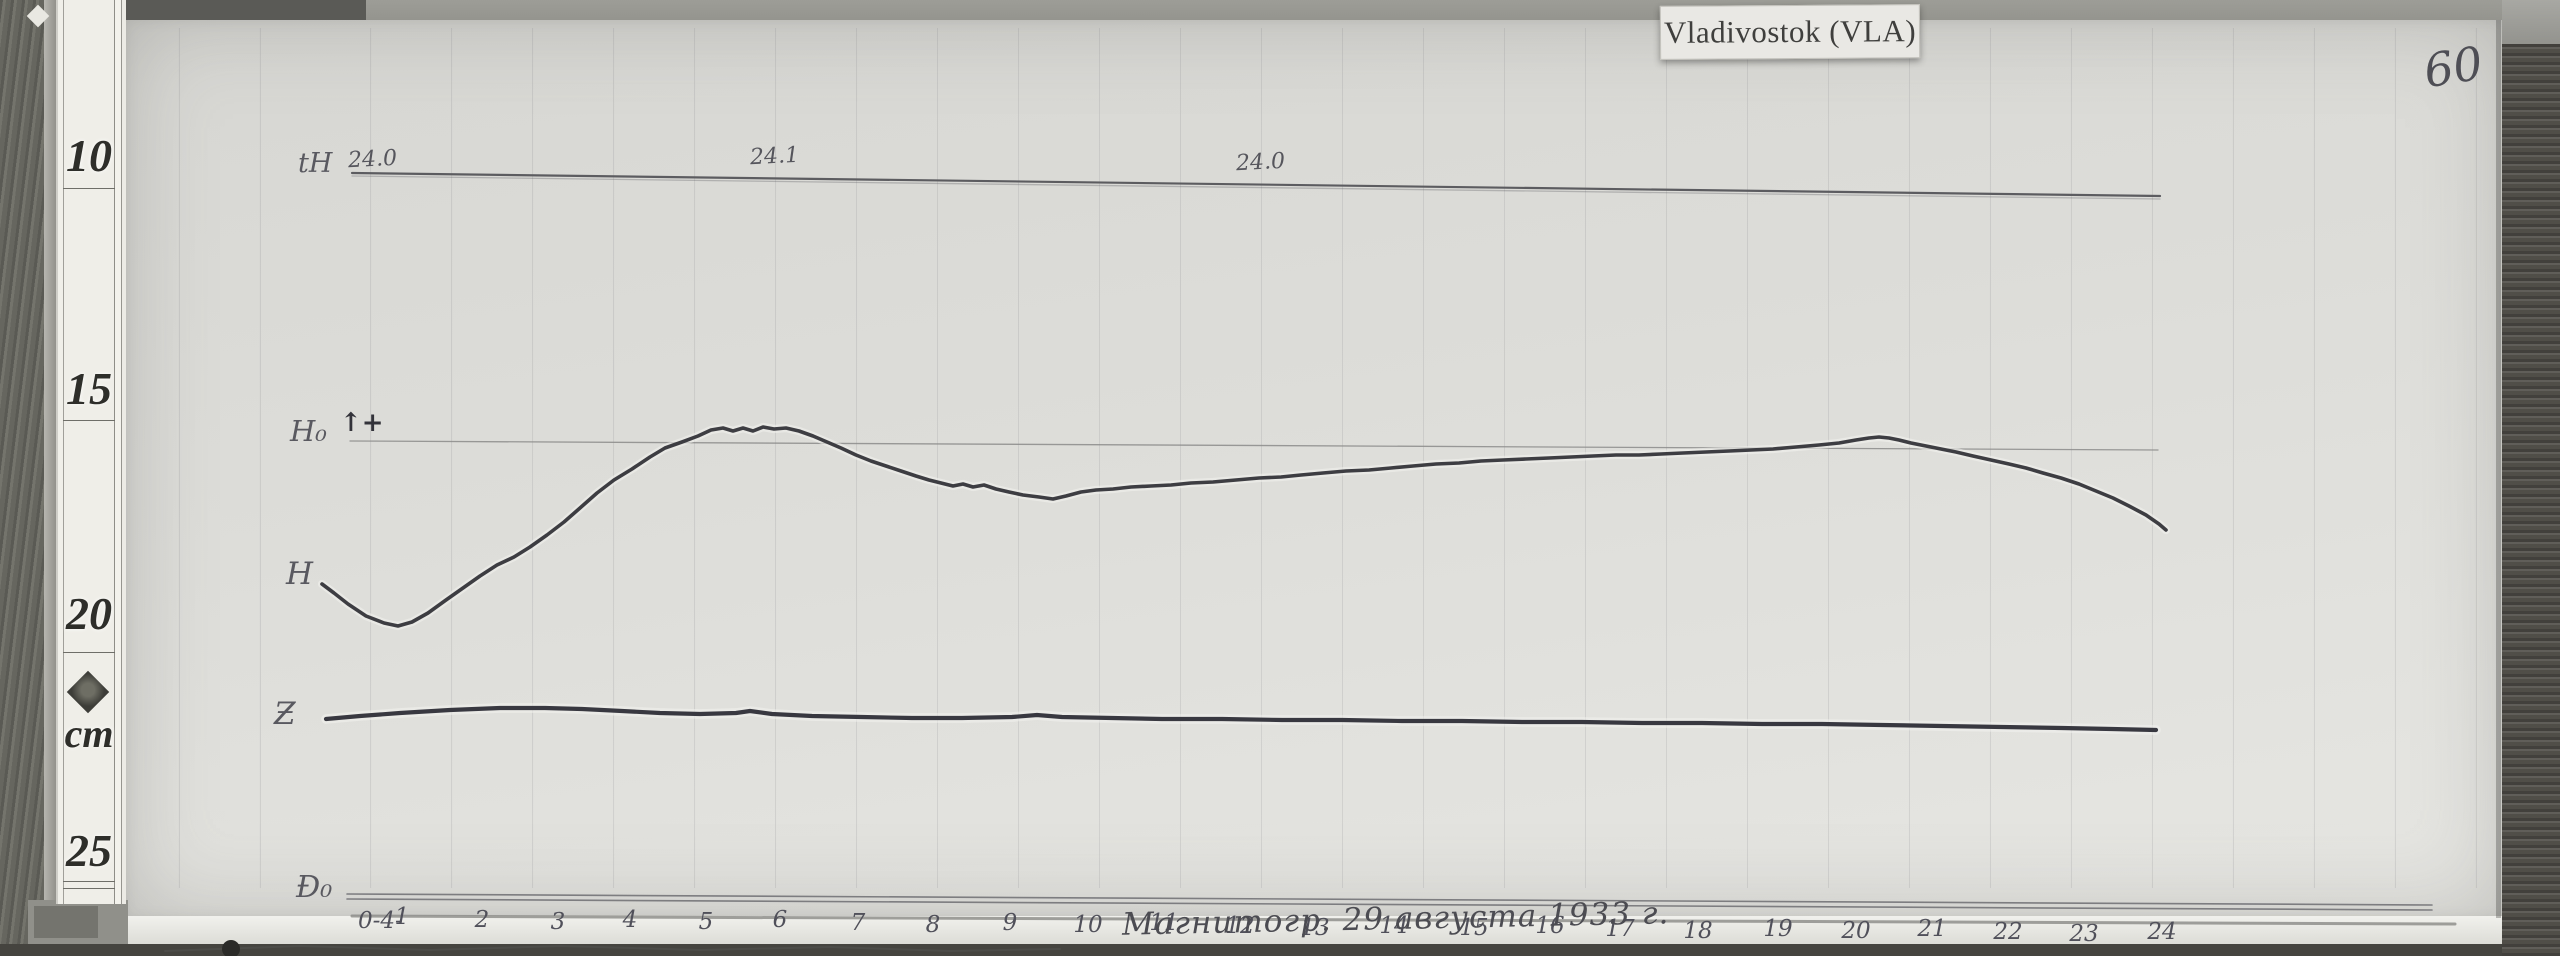 The width and height of the screenshot is (2560, 956). I want to click on H0-direction-mark: ↑+, so click(362, 423).